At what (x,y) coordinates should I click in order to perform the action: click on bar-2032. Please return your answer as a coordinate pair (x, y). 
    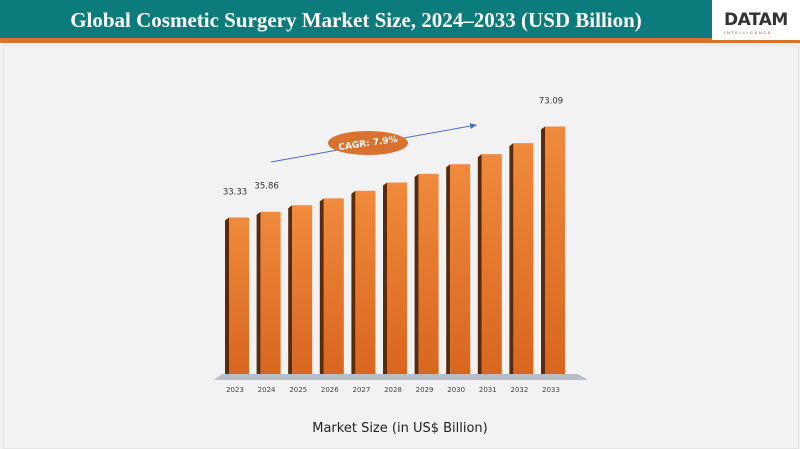
    Looking at the image, I should click on (523, 258).